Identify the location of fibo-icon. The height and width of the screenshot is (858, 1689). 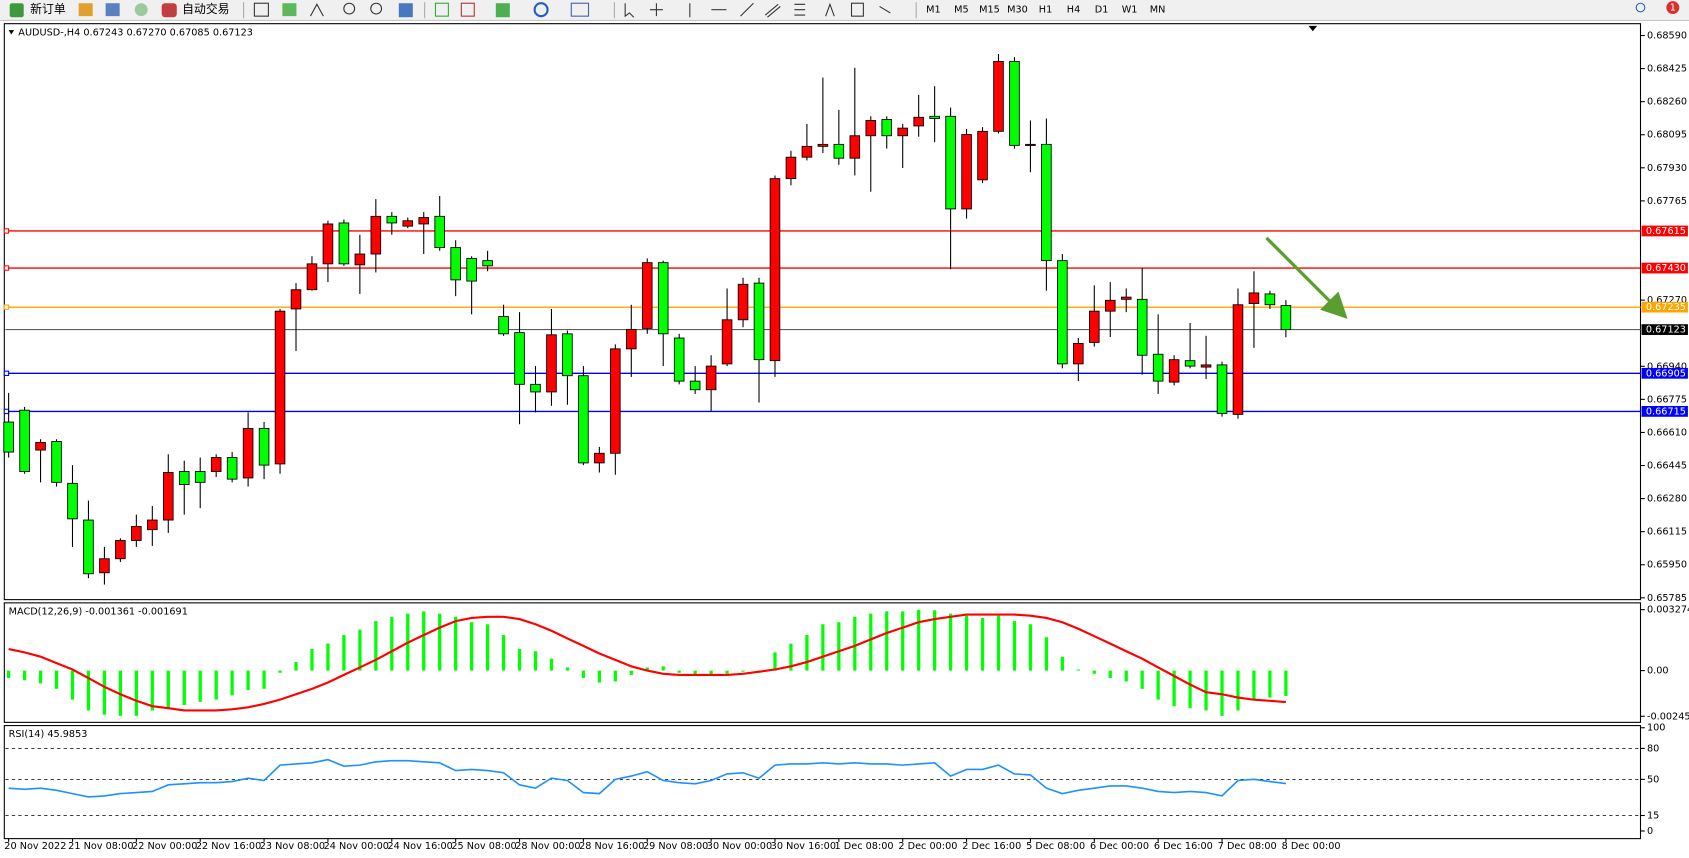
(800, 9).